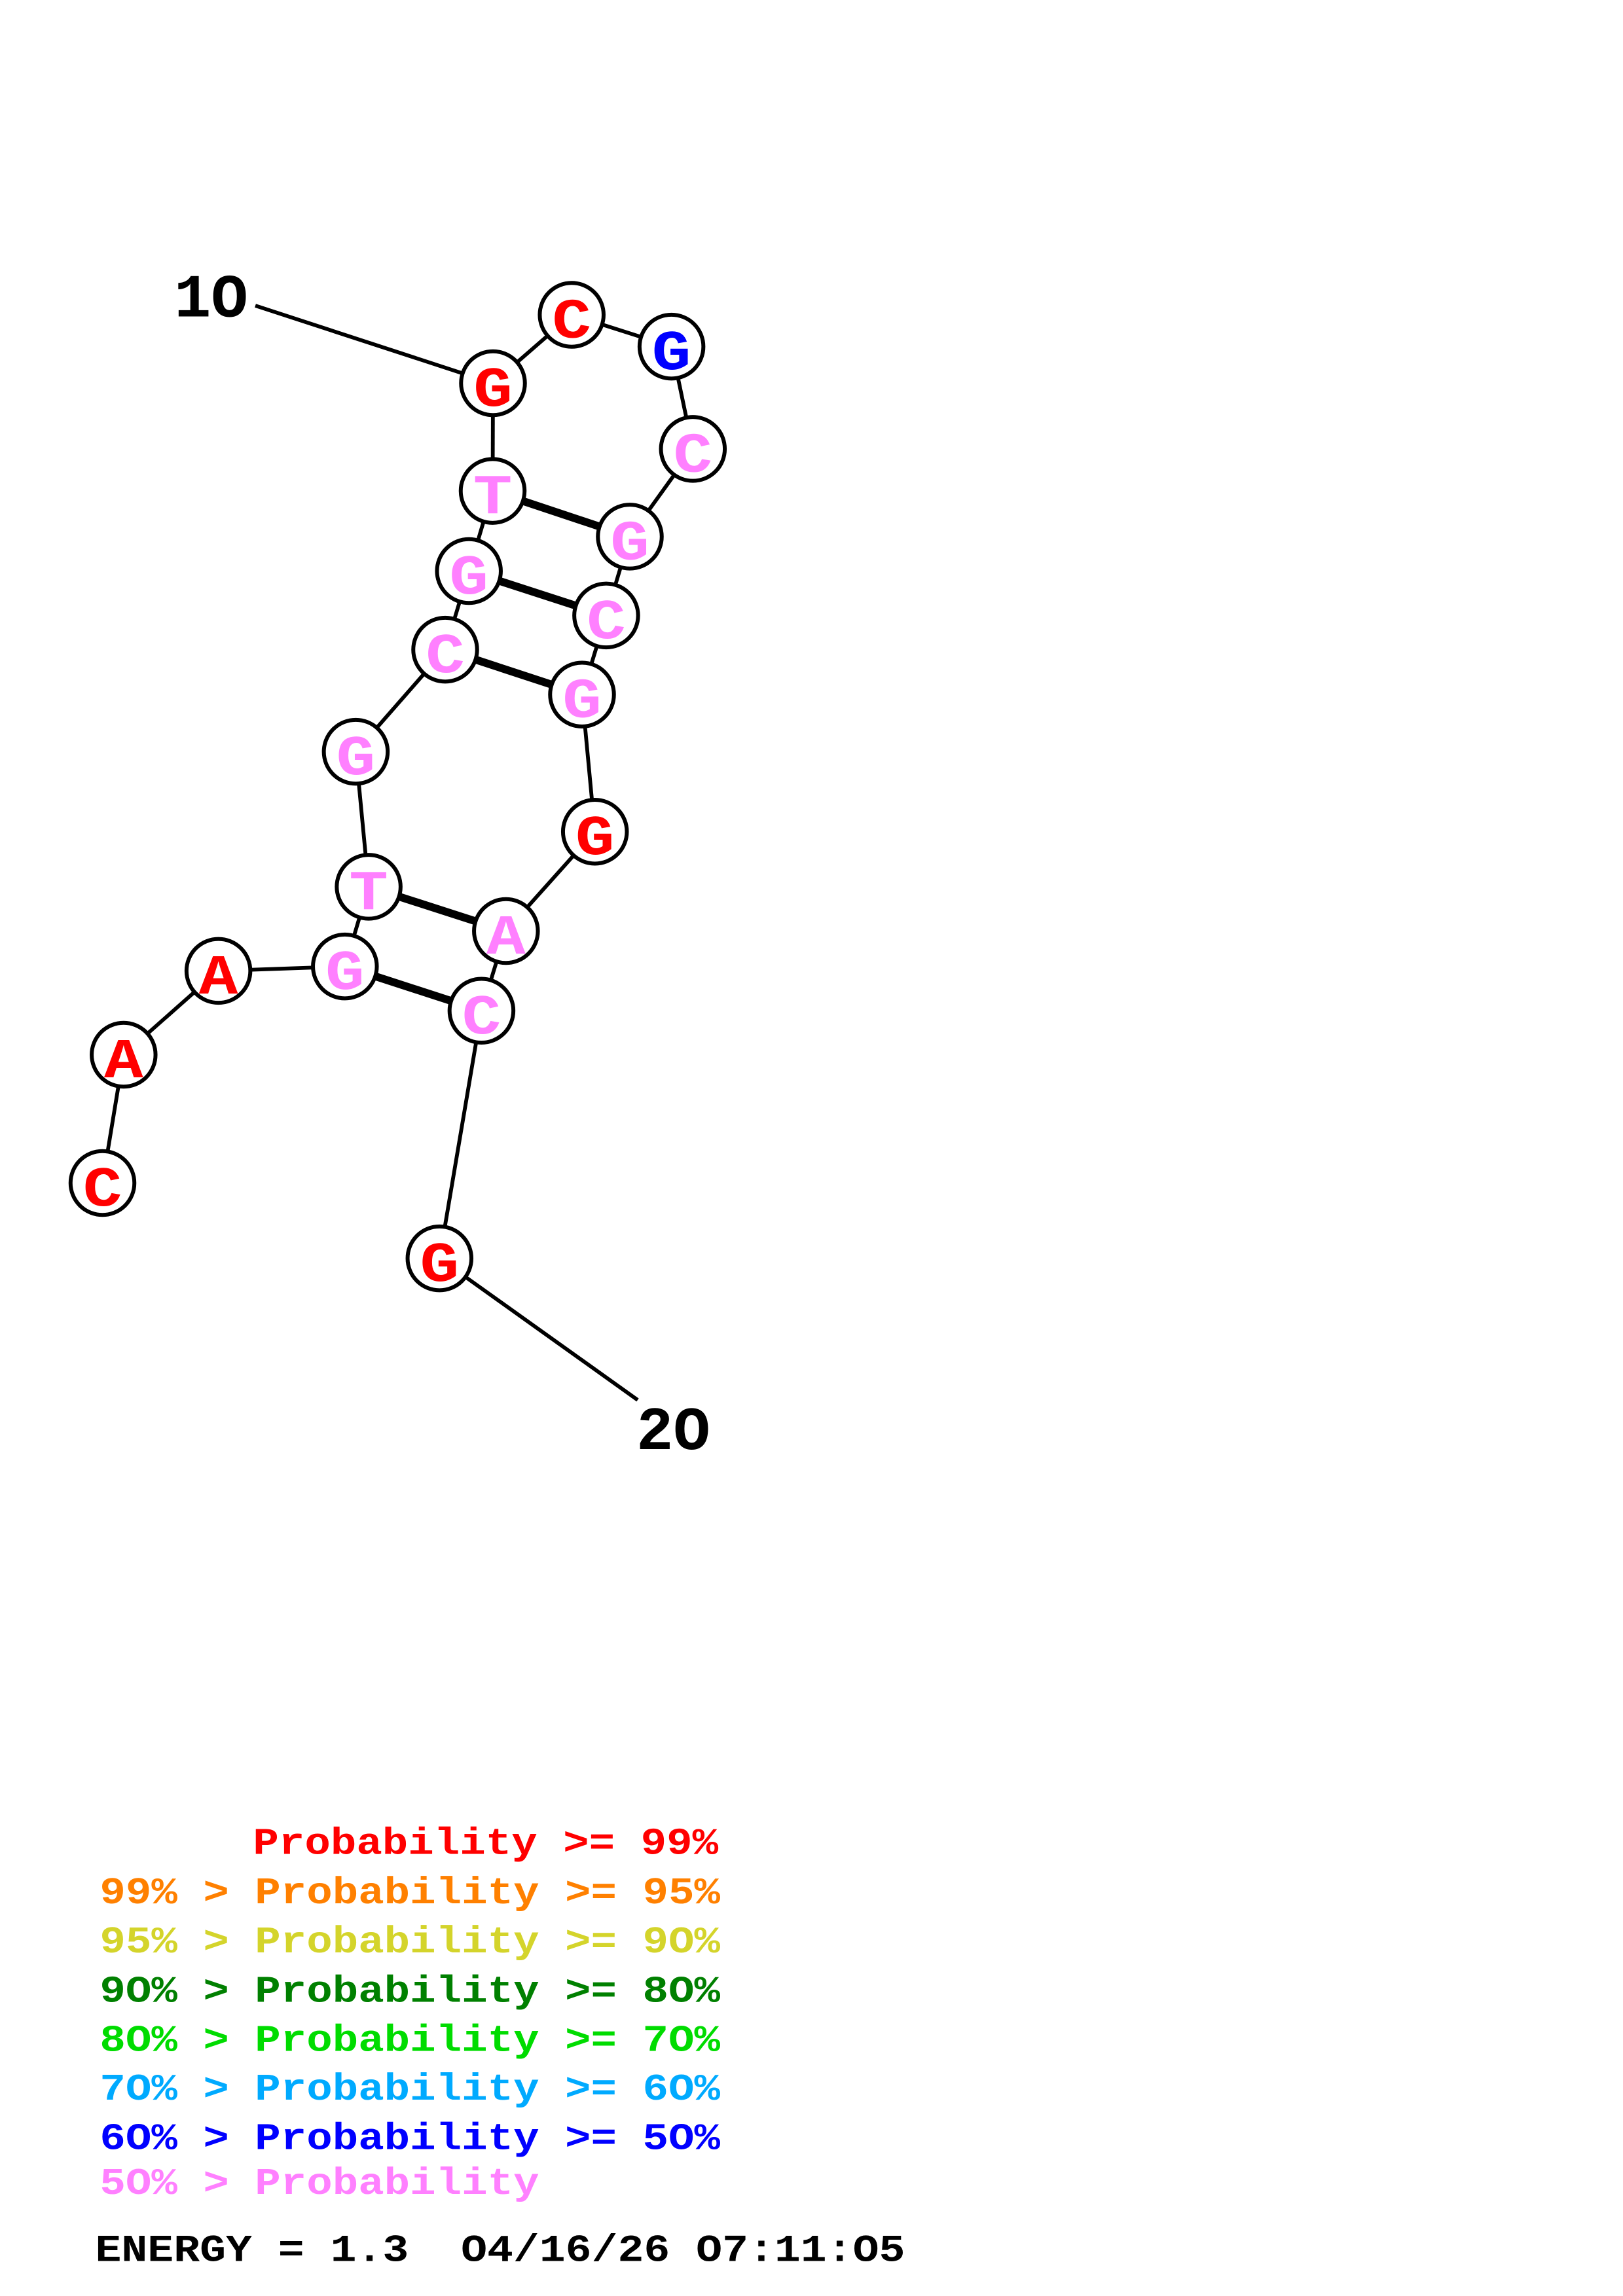 Image resolution: width=1623 pixels, height=2296 pixels. I want to click on svg-text: 8O% > Probability >= 7O%, so click(410, 2040).